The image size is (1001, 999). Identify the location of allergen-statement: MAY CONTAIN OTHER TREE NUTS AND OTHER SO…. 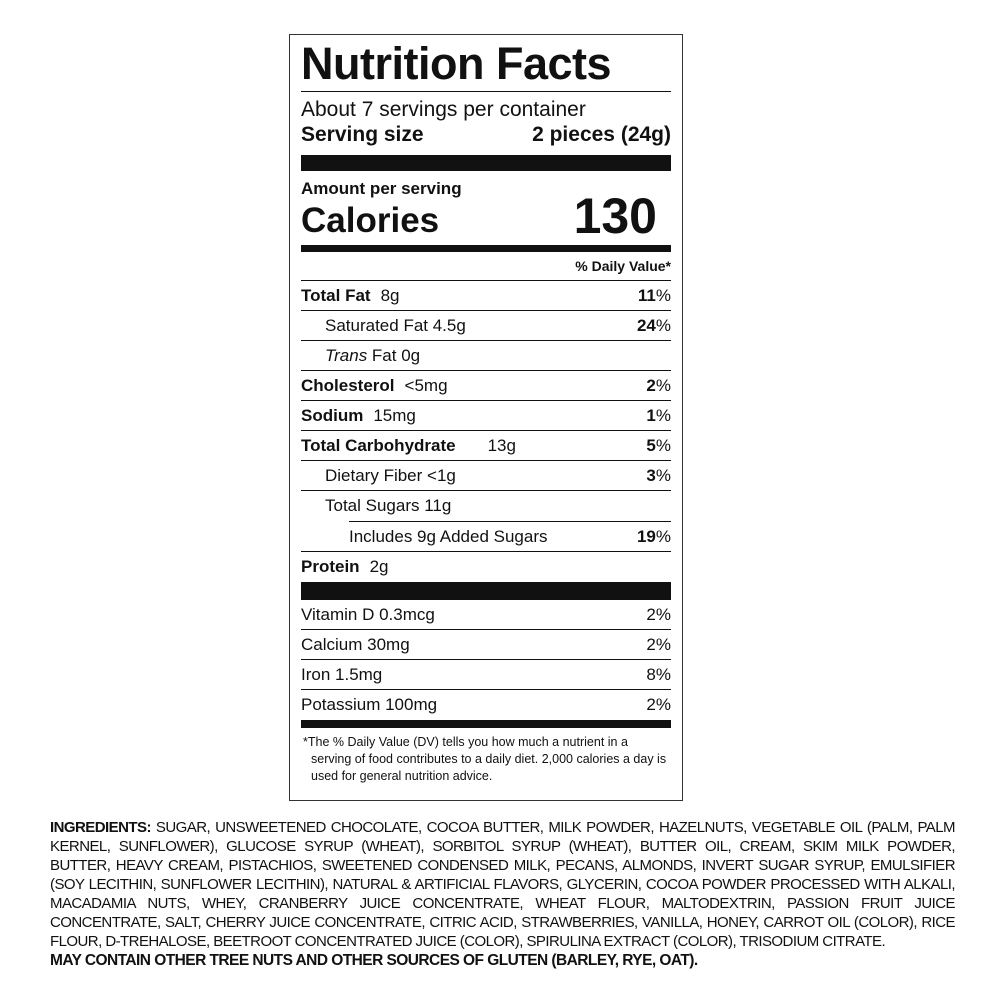
(374, 960).